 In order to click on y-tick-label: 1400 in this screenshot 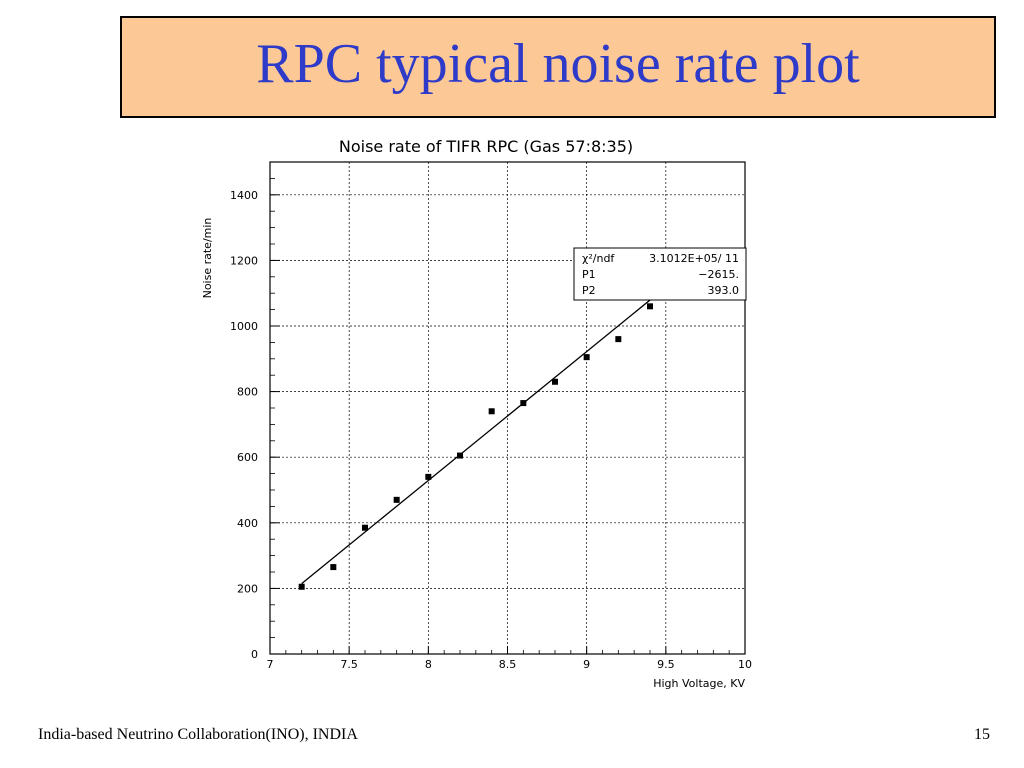, I will do `click(244, 195)`.